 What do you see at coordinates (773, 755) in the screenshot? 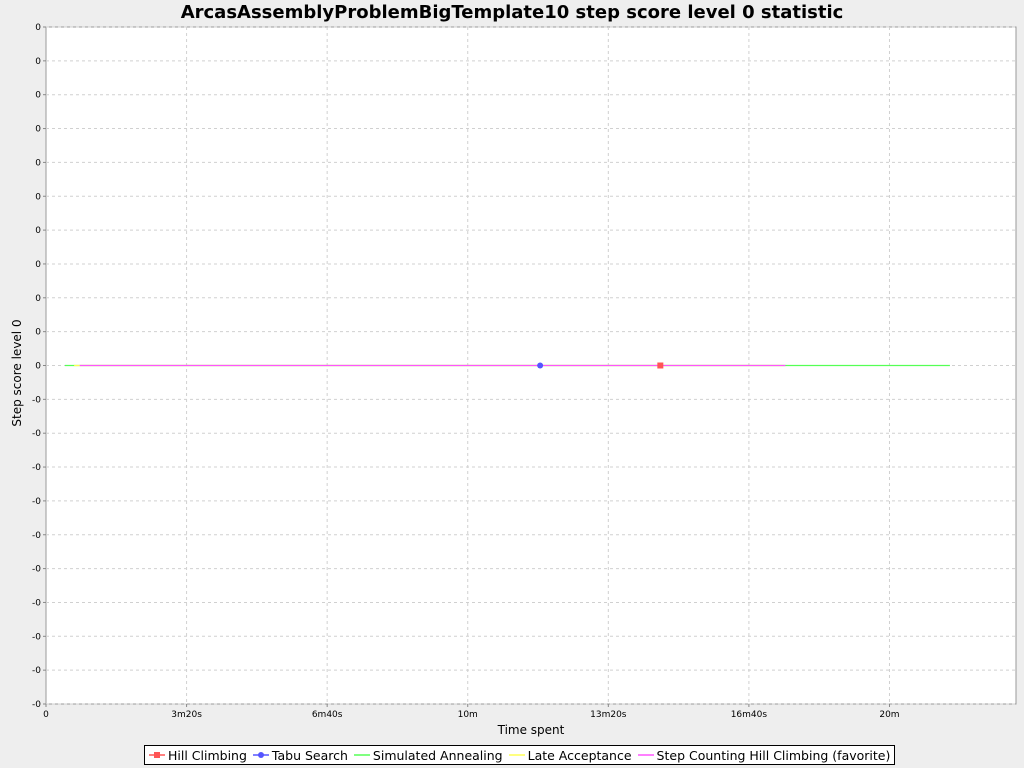
I see `legend-label: Step Counting Hill Climbing (favorite)` at bounding box center [773, 755].